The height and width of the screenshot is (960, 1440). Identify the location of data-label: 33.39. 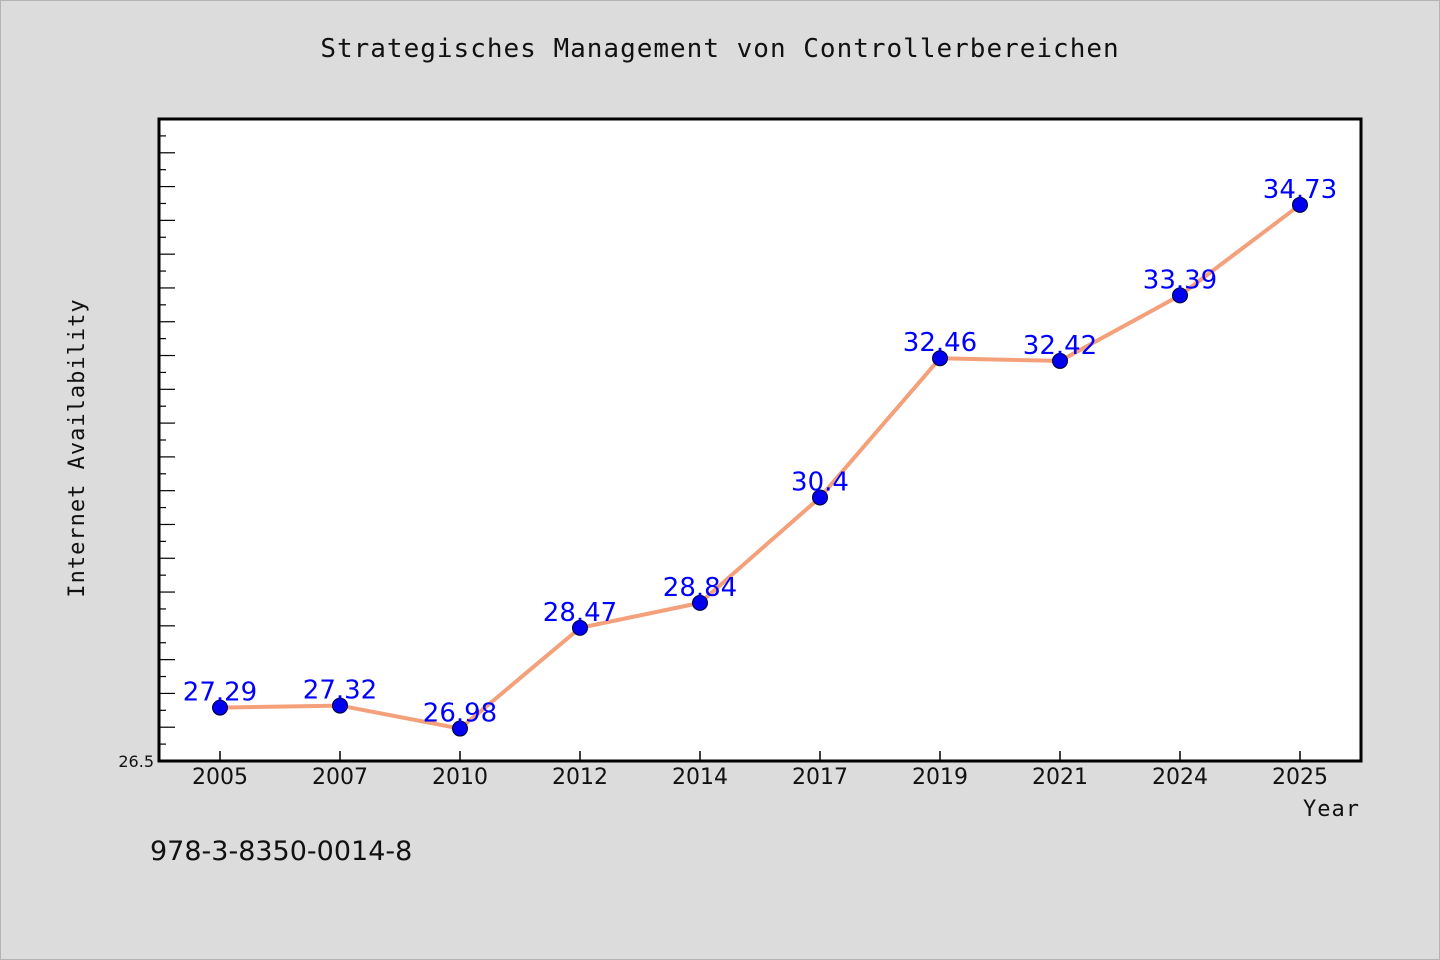
(1180, 280).